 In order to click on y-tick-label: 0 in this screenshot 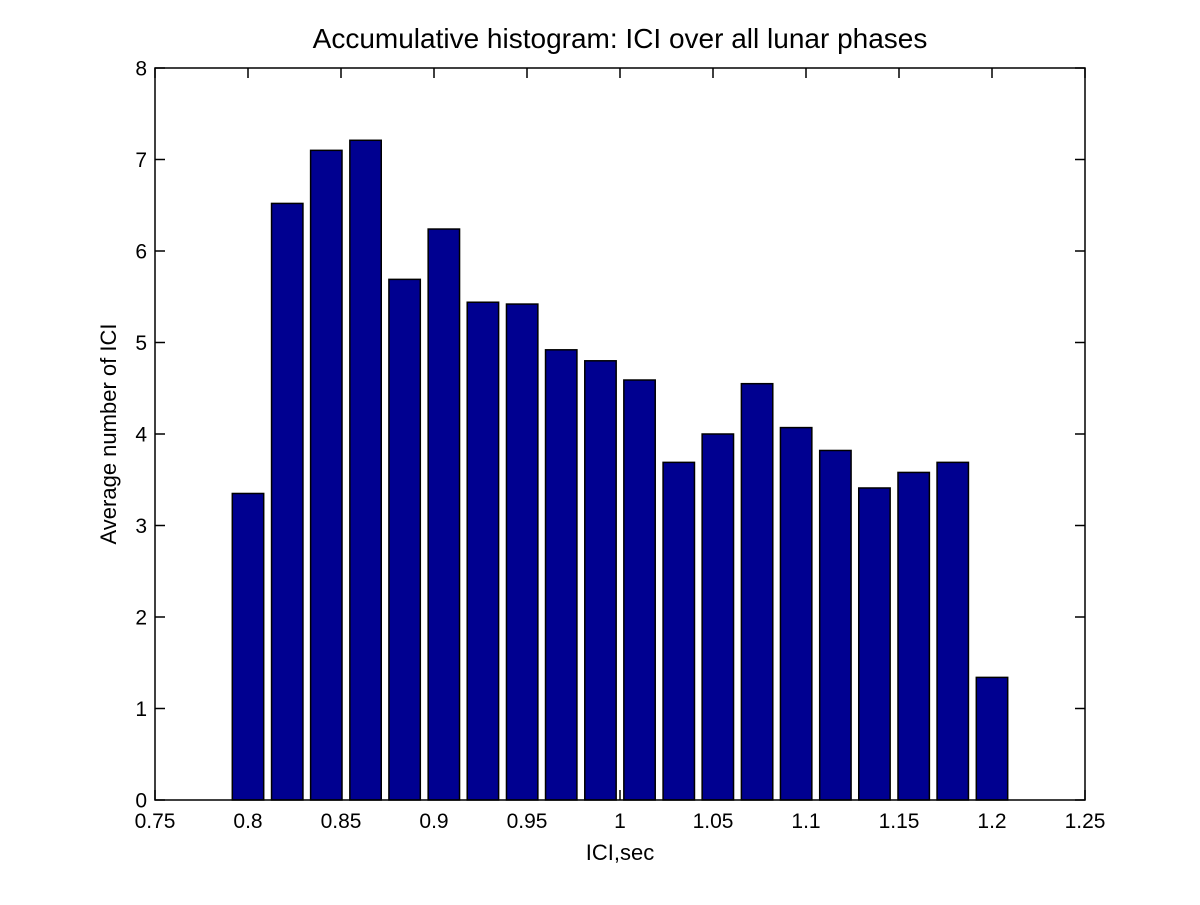, I will do `click(141, 800)`.